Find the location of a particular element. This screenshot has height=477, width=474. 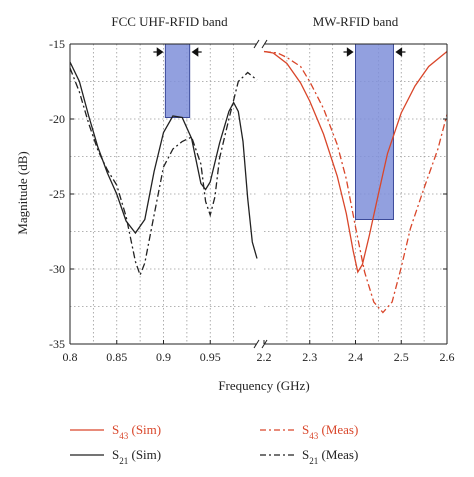

y-axis-label: Magnitude (dB) is located at coordinates (22, 192).